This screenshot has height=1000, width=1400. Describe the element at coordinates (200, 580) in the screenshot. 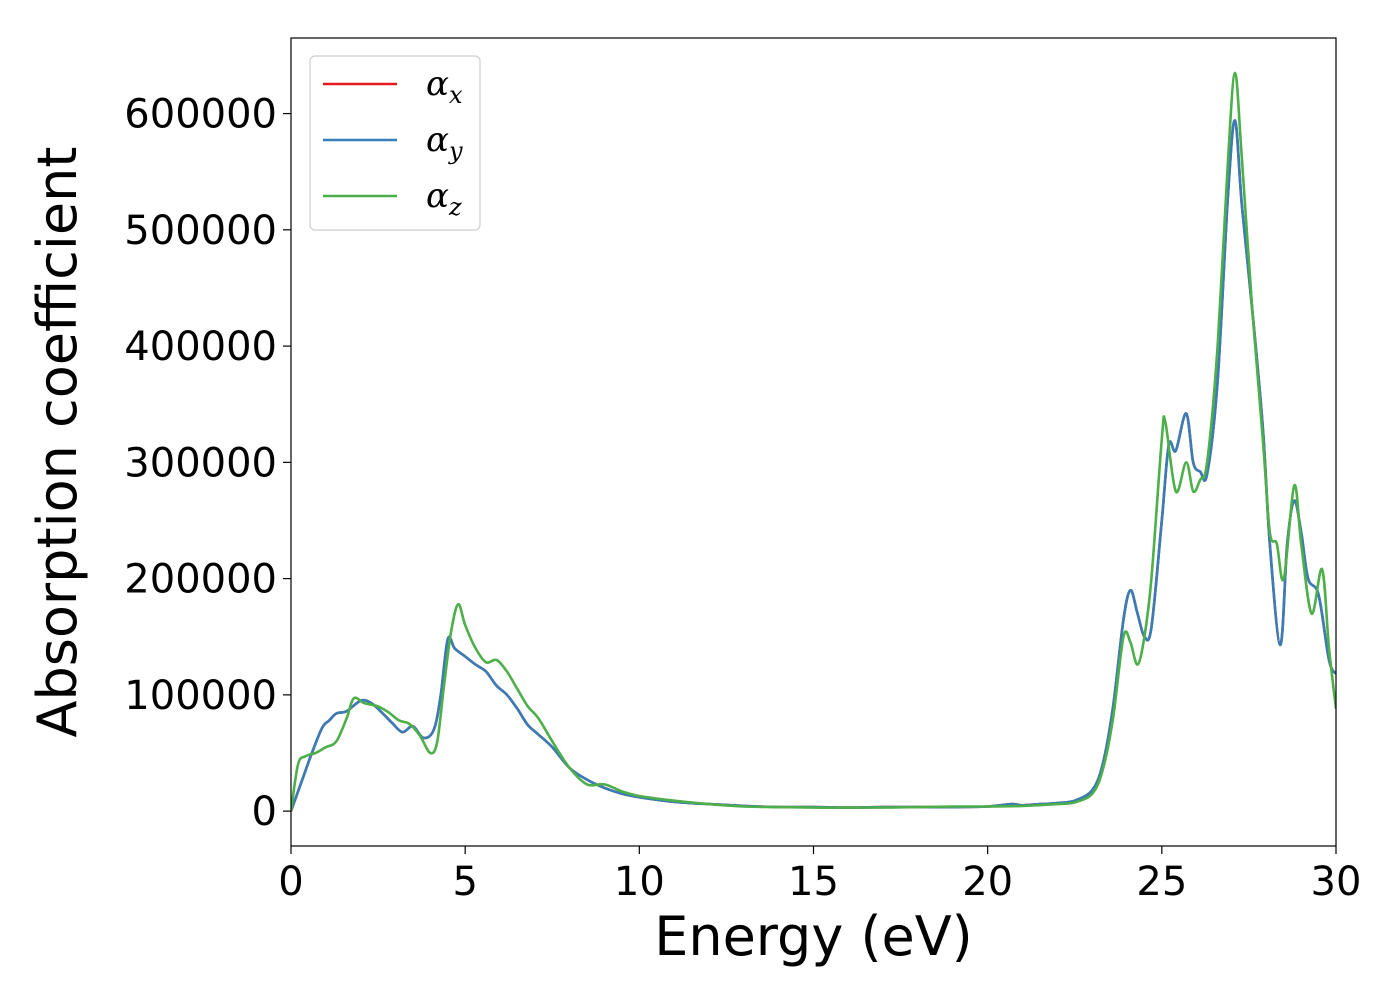

I see `y-tick-label: 200000` at that location.